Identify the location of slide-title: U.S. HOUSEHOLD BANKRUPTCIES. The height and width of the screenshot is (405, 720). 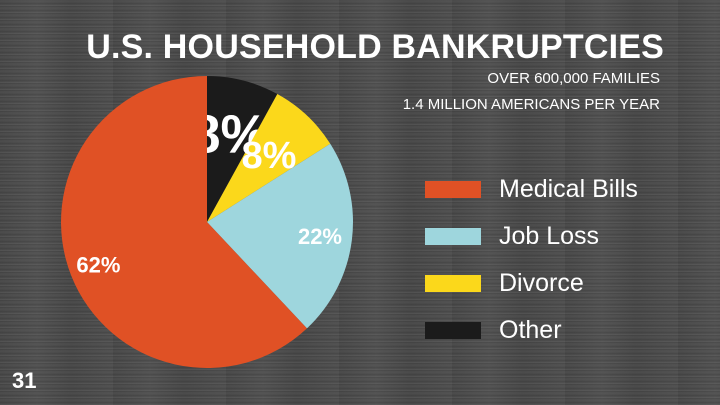
(375, 47).